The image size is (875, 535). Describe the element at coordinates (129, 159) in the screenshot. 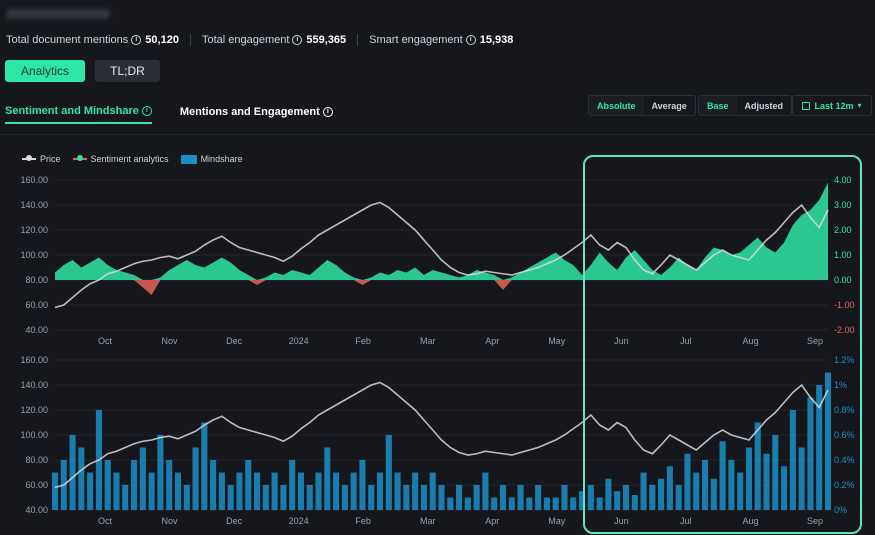

I see `legend-label: Sentiment analytics` at that location.